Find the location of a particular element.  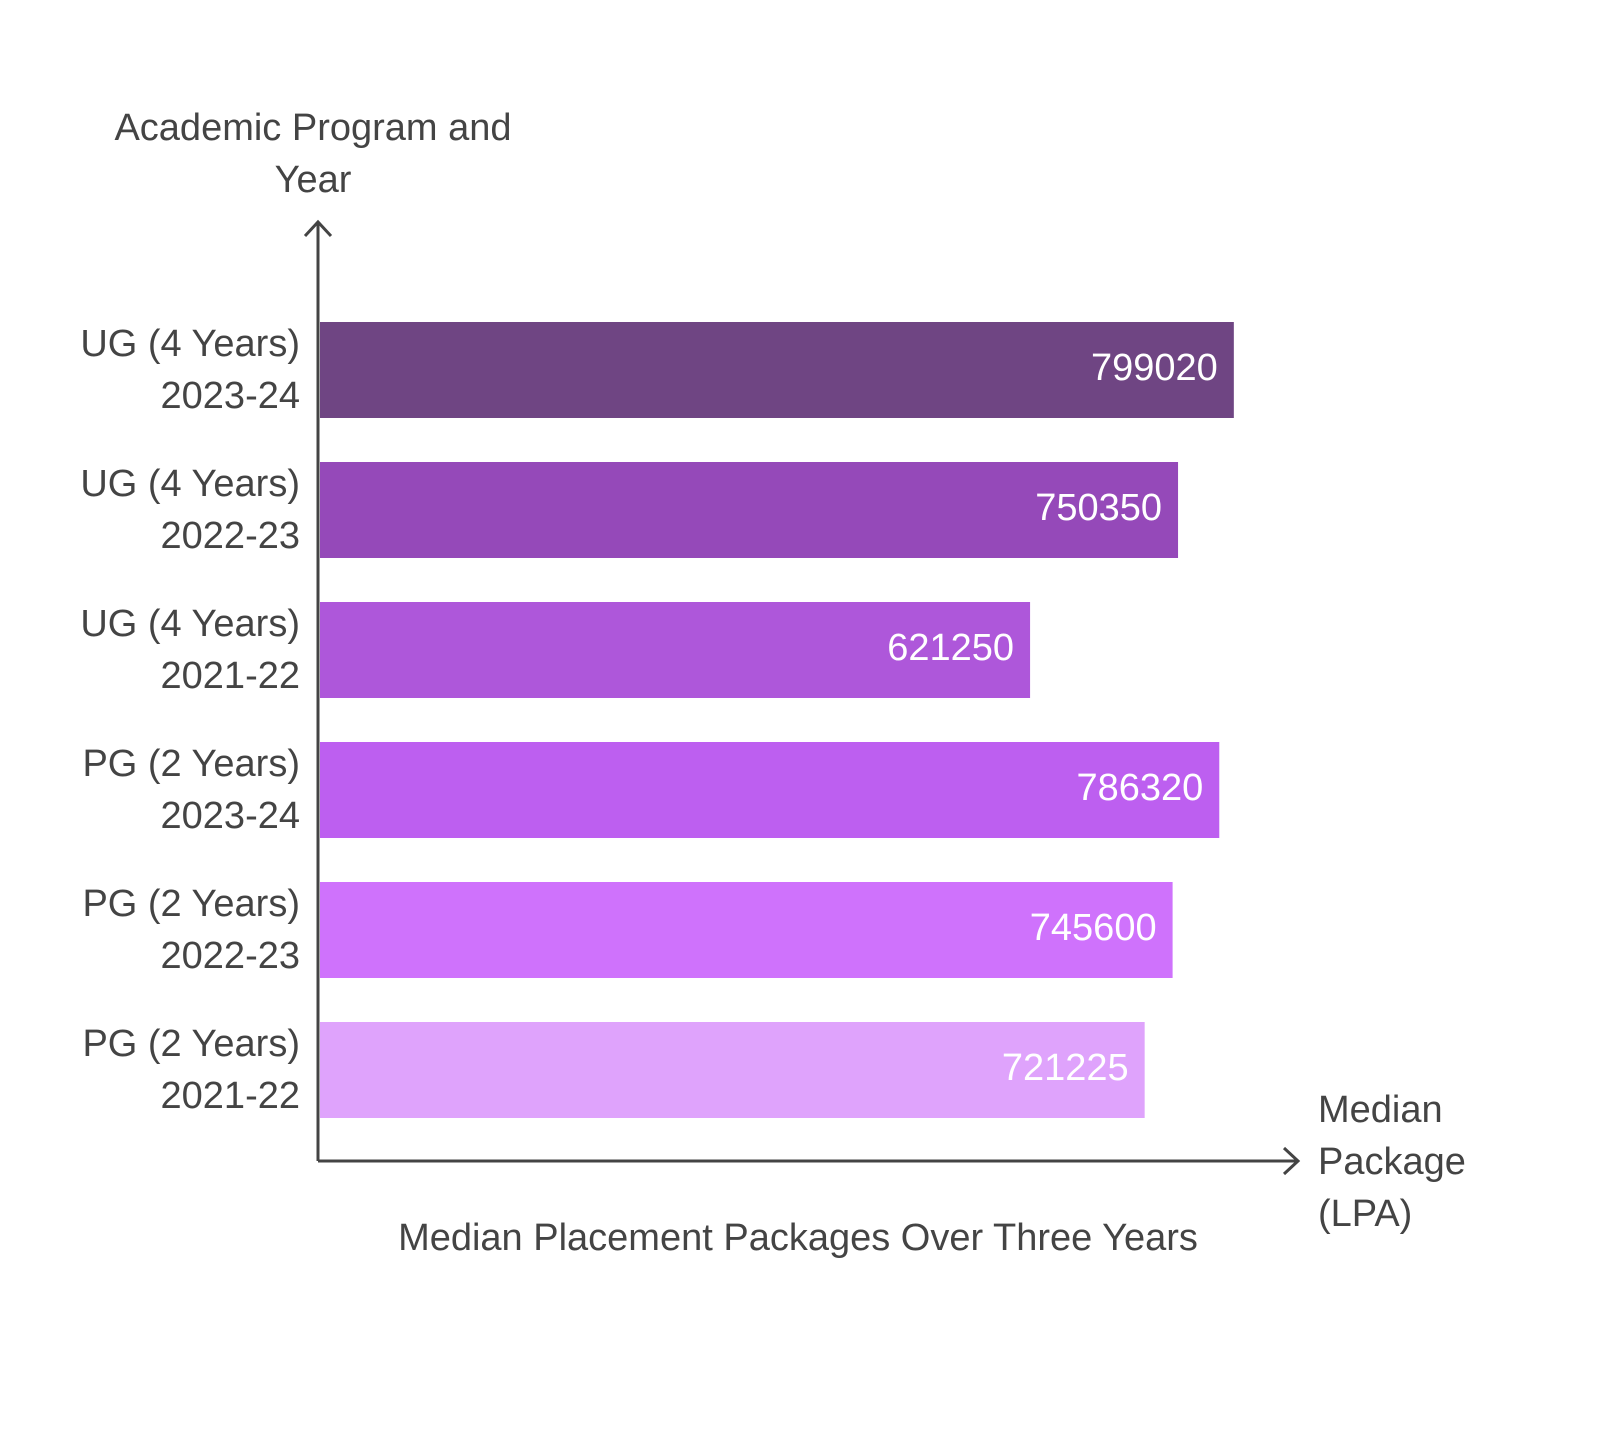

y-axis-arrow is located at coordinates (318, 228).